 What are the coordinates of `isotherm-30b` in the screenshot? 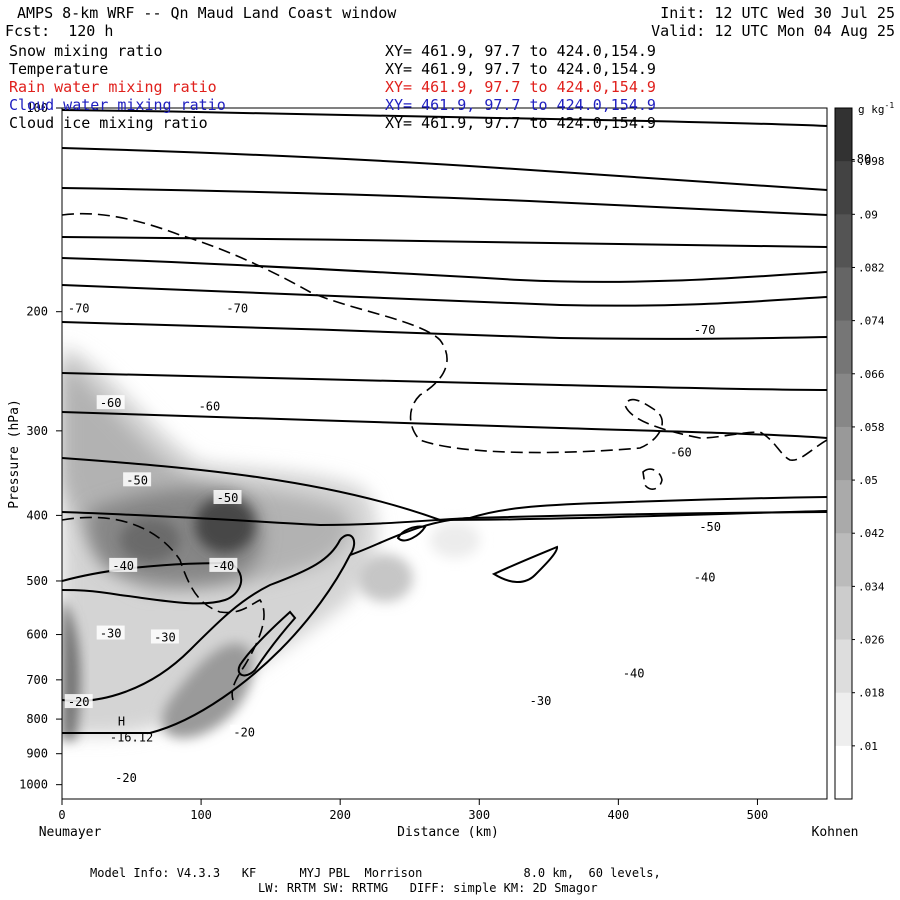 It's located at (209, 634).